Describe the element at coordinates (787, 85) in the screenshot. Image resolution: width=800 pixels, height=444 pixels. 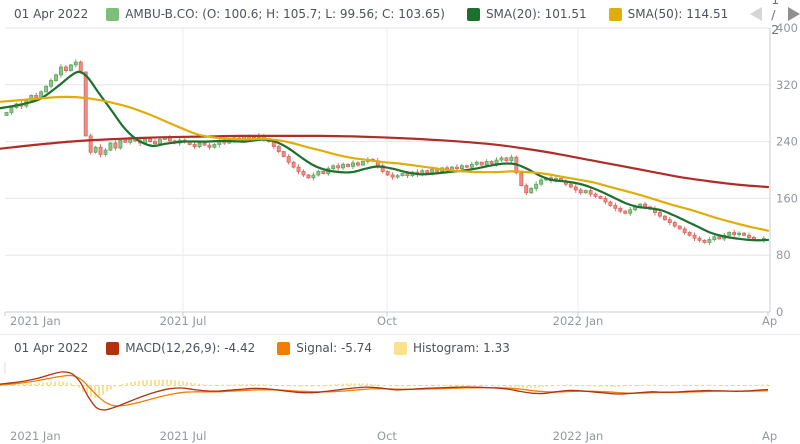
I see `y-axis-label: 320` at that location.